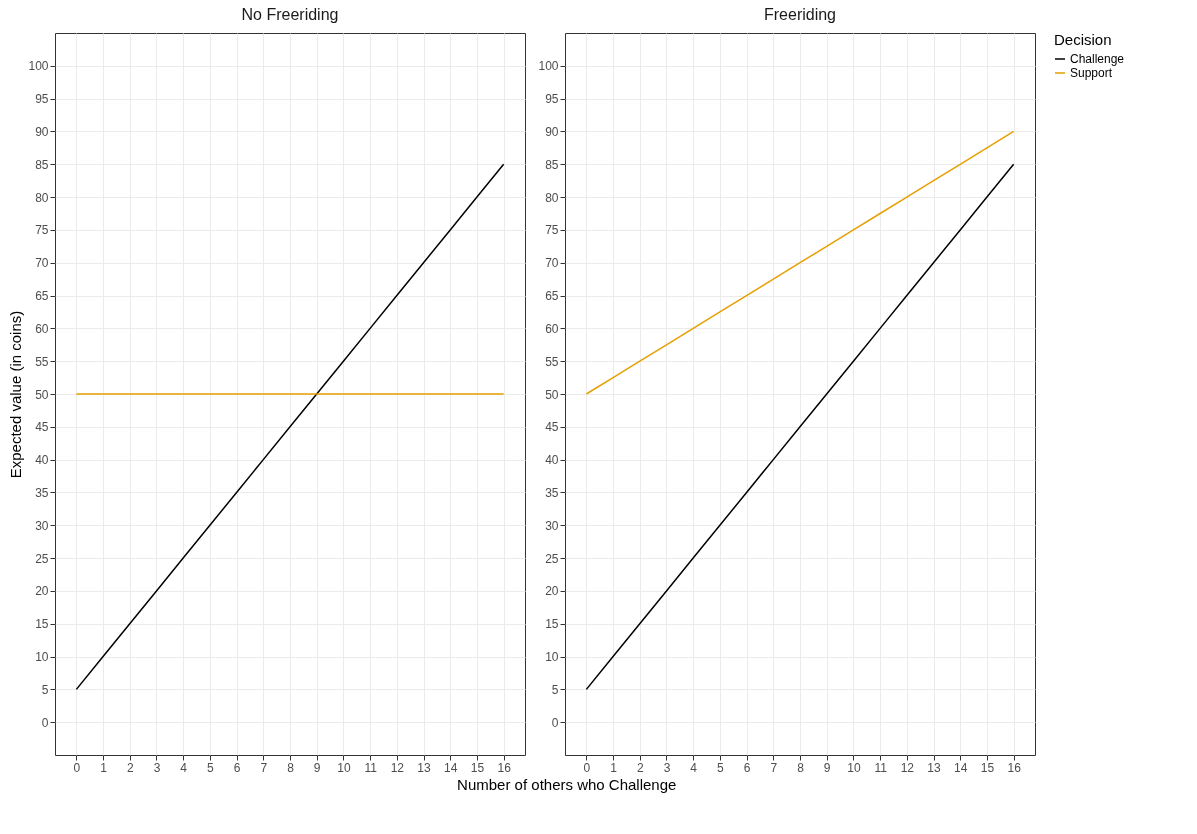 This screenshot has height=834, width=1197. What do you see at coordinates (800, 14) in the screenshot?
I see `chart-title: Freeriding` at bounding box center [800, 14].